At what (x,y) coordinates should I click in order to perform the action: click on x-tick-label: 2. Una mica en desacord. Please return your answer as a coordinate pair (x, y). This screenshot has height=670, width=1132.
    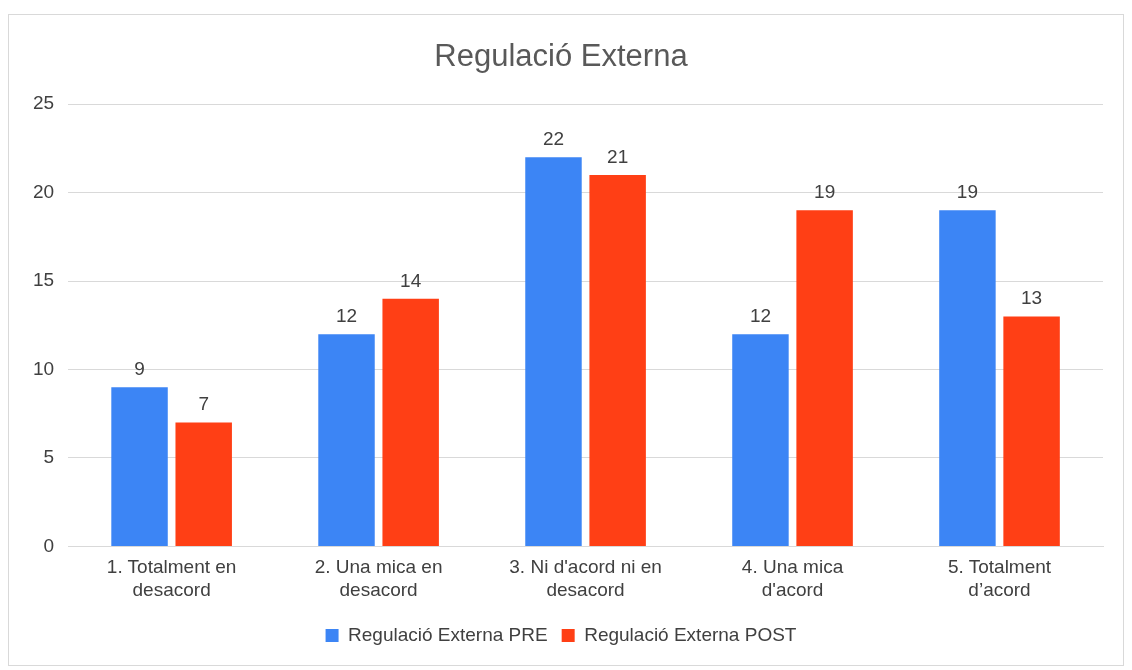
    Looking at the image, I should click on (378, 578).